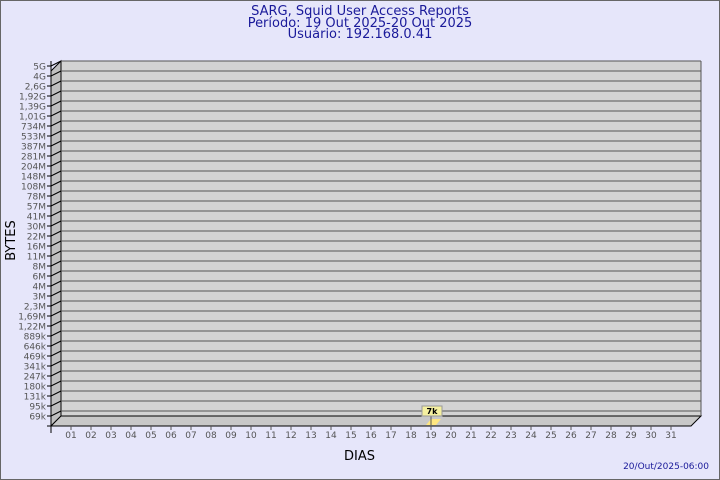 This screenshot has width=720, height=480. I want to click on x-tick-label: 14, so click(331, 436).